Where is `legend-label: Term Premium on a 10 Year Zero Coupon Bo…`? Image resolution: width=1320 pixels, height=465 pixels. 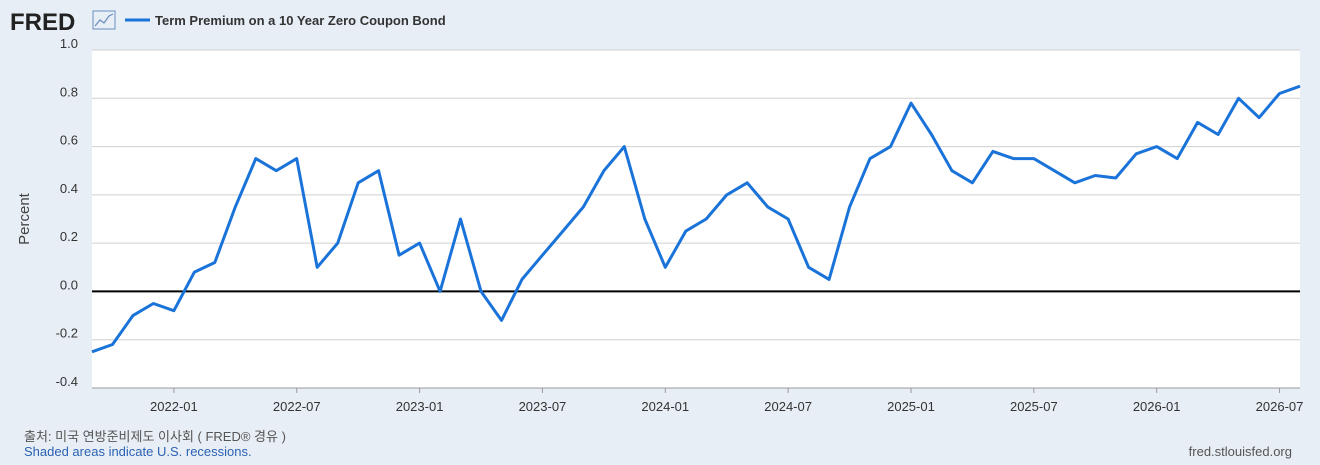
legend-label: Term Premium on a 10 Year Zero Coupon Bo… is located at coordinates (300, 20).